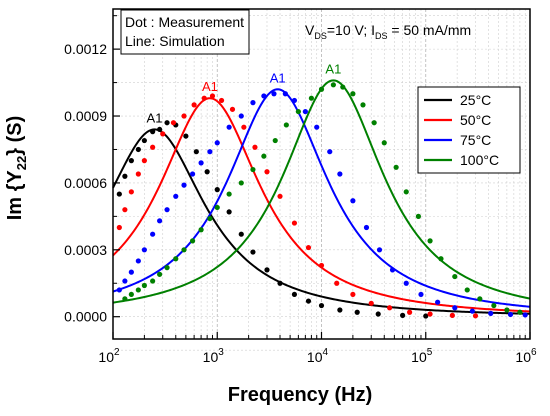 The width and height of the screenshot is (550, 416). Describe the element at coordinates (184, 22) in the screenshot. I see `annotation-line1: Dot : Measurement` at that location.